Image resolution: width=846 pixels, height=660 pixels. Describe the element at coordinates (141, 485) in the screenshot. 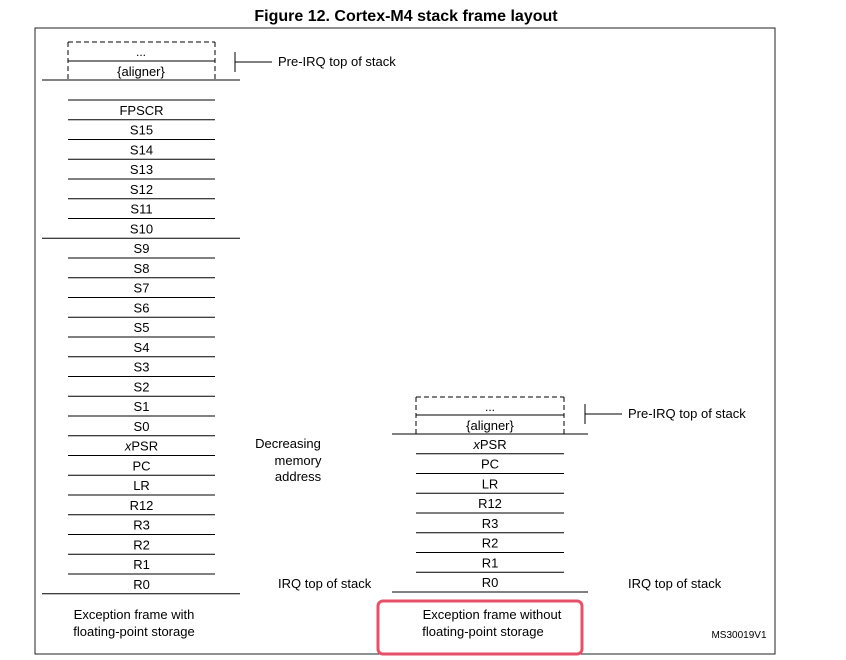

I see `left-register-lr: LR` at that location.